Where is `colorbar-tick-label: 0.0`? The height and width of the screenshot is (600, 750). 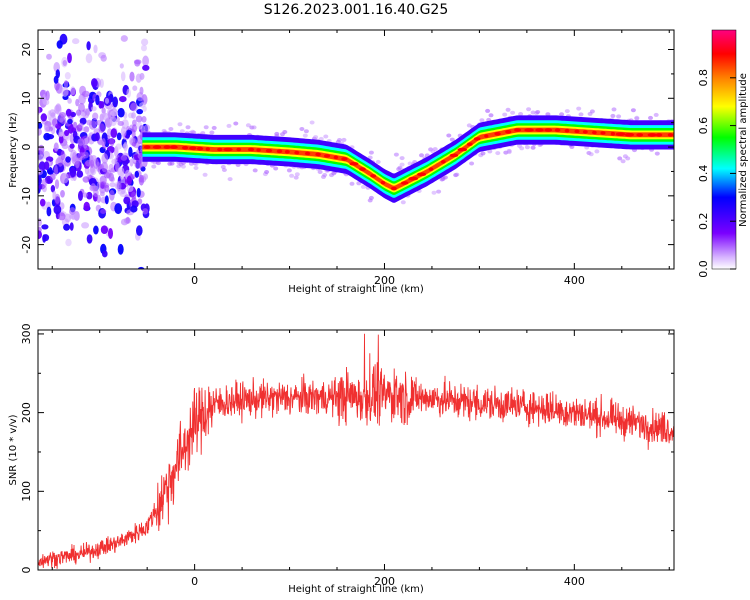 colorbar-tick-label: 0.0 is located at coordinates (703, 269).